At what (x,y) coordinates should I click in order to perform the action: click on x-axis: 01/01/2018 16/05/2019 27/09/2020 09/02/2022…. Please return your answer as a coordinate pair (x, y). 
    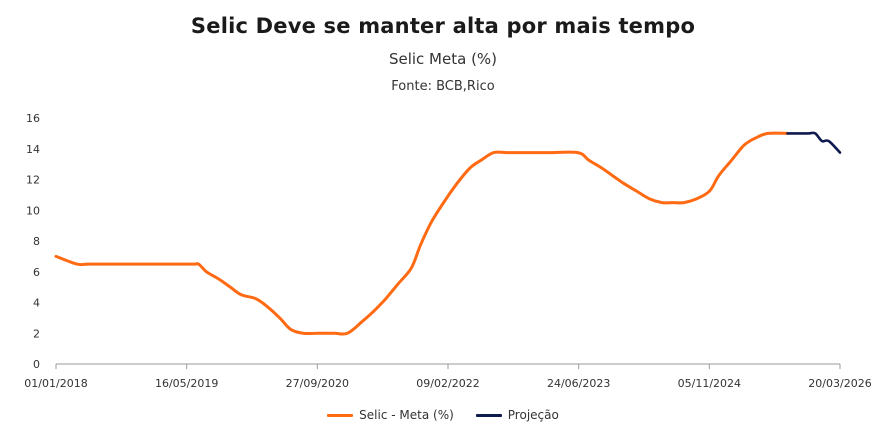
    Looking at the image, I should click on (448, 377).